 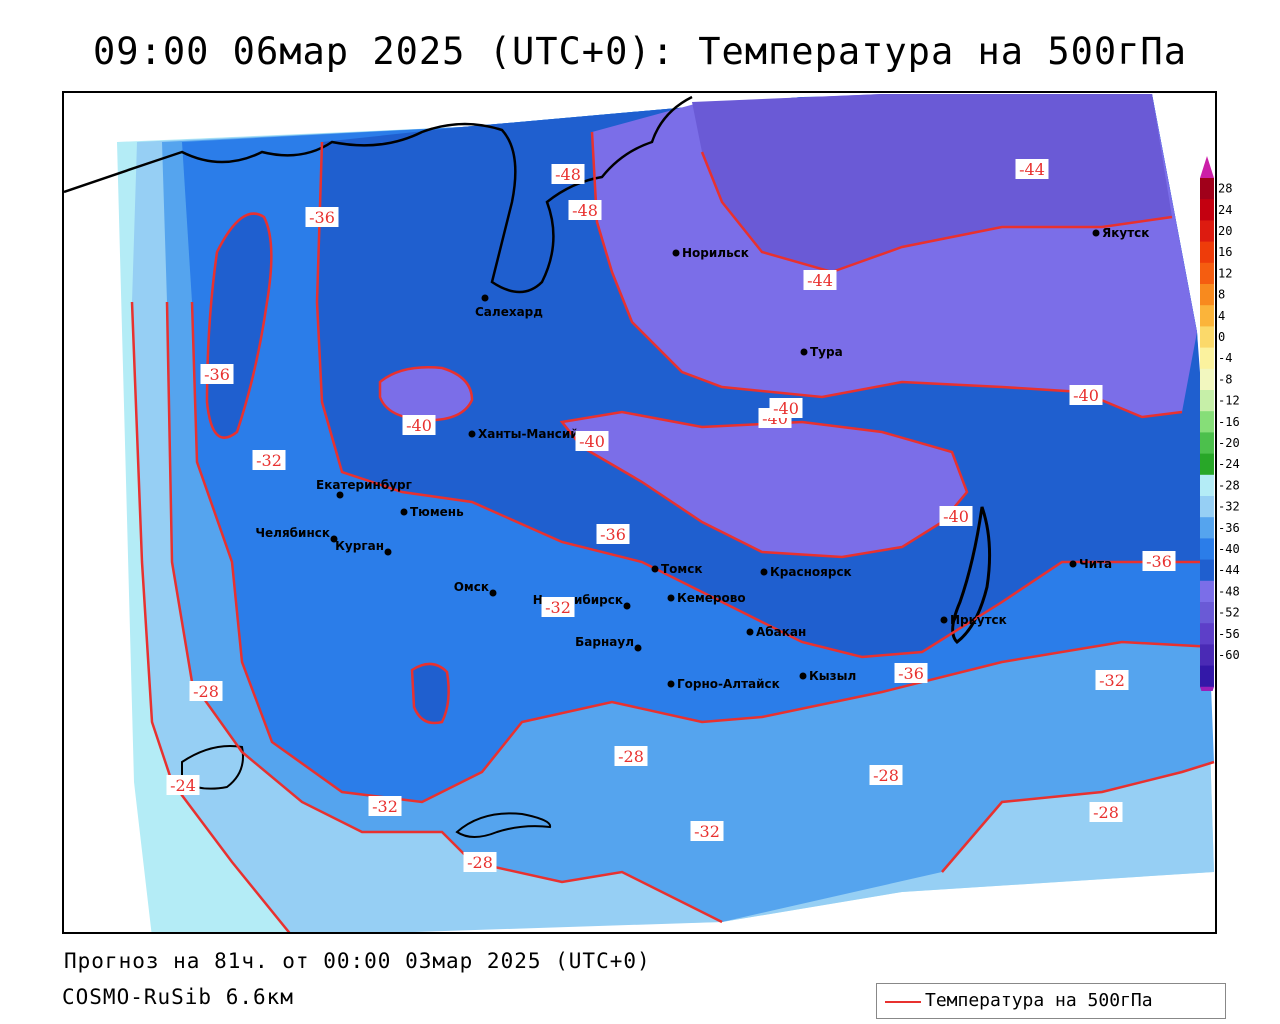 I want to click on isoline-minus44, so click(x=936, y=212).